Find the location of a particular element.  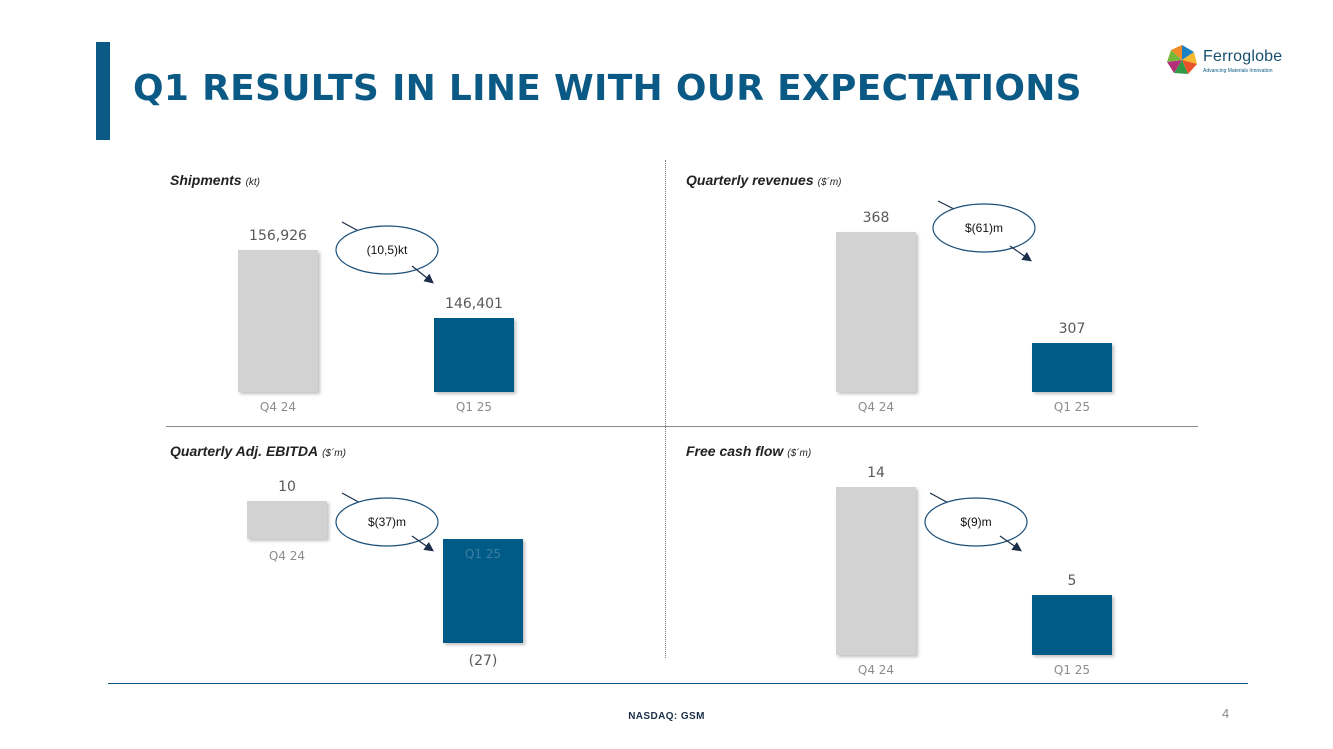

footer-line is located at coordinates (678, 683).